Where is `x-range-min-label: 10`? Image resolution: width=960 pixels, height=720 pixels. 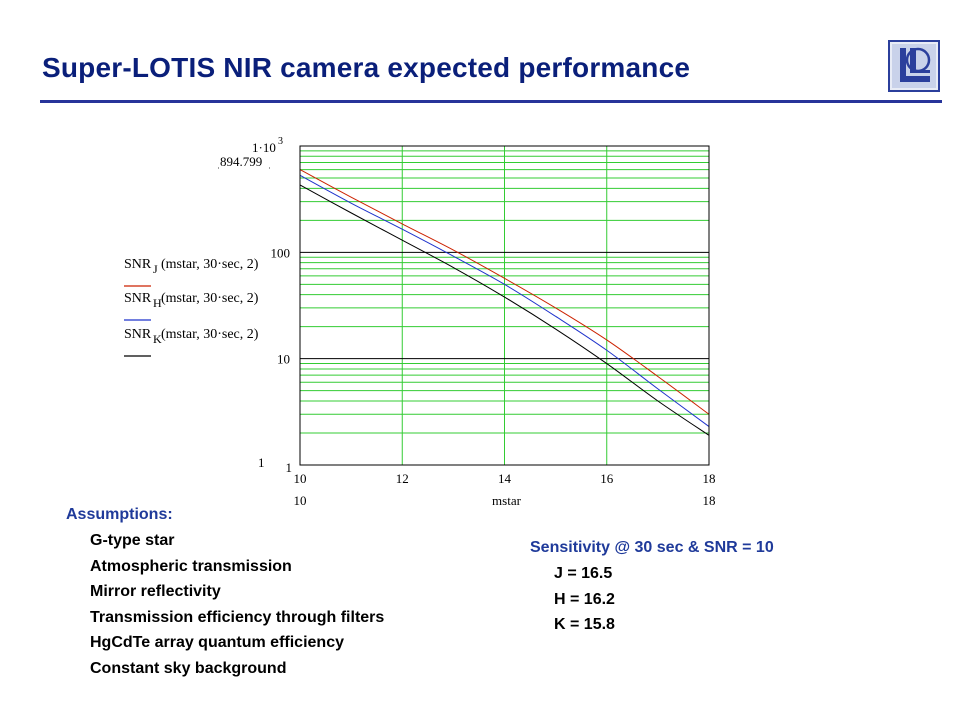
x-range-min-label: 10 is located at coordinates (300, 500).